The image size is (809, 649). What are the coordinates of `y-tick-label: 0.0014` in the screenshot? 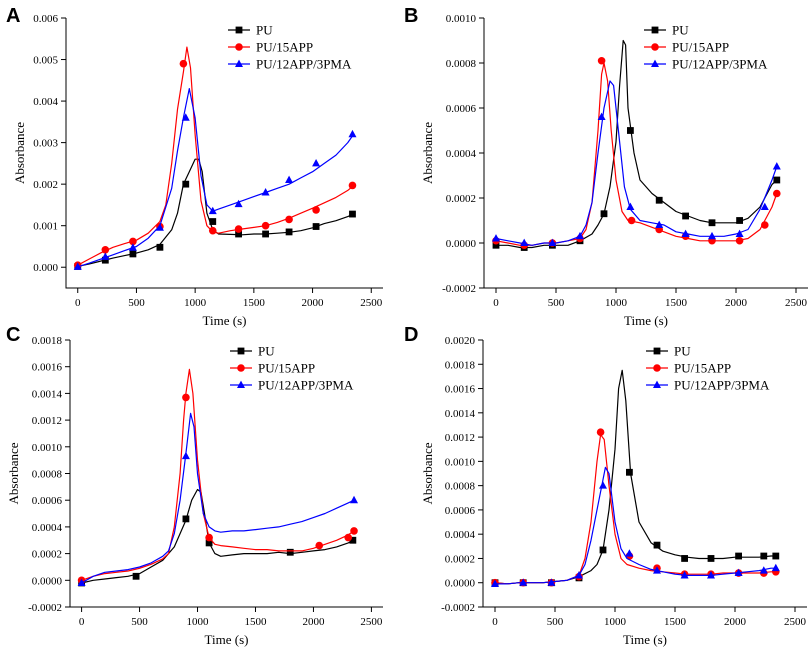 It's located at (47, 394).